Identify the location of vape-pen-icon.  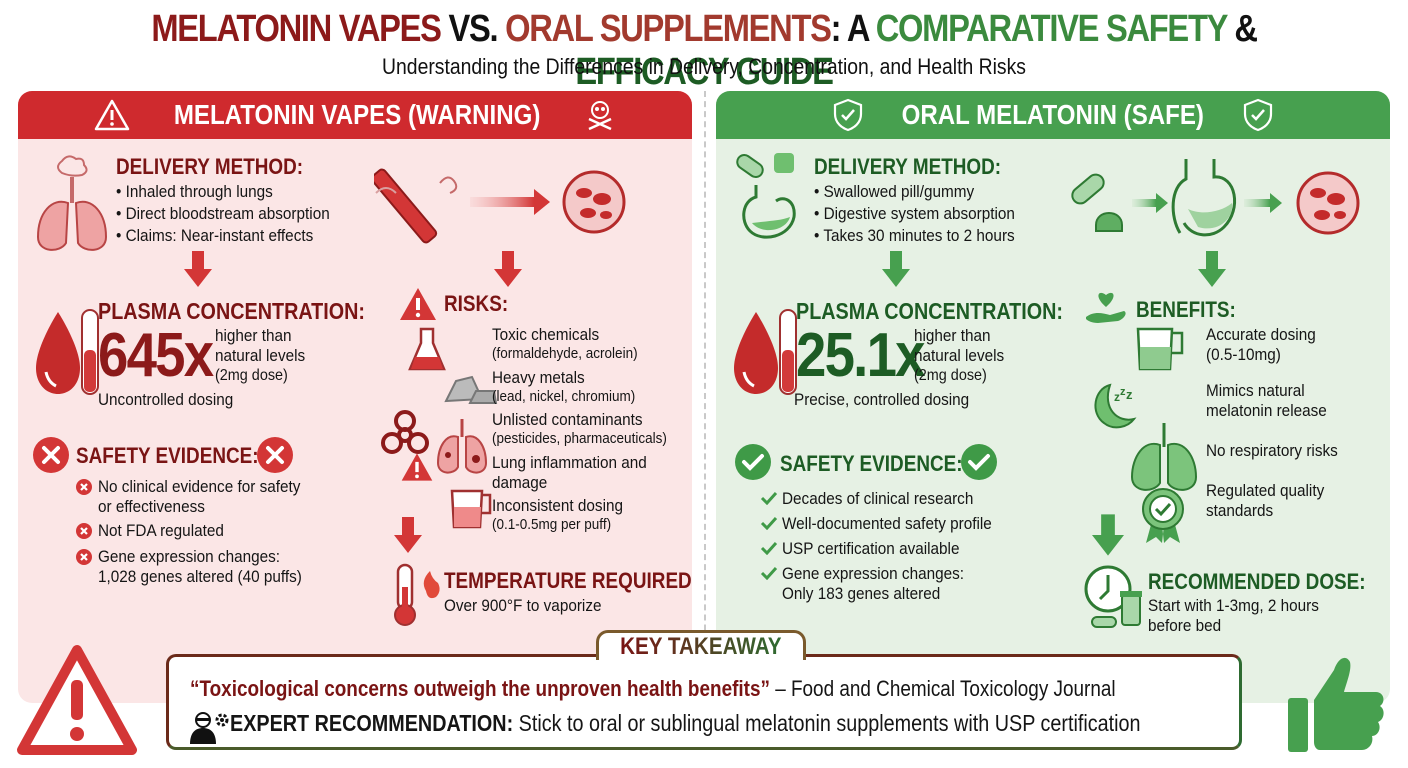
(406, 206).